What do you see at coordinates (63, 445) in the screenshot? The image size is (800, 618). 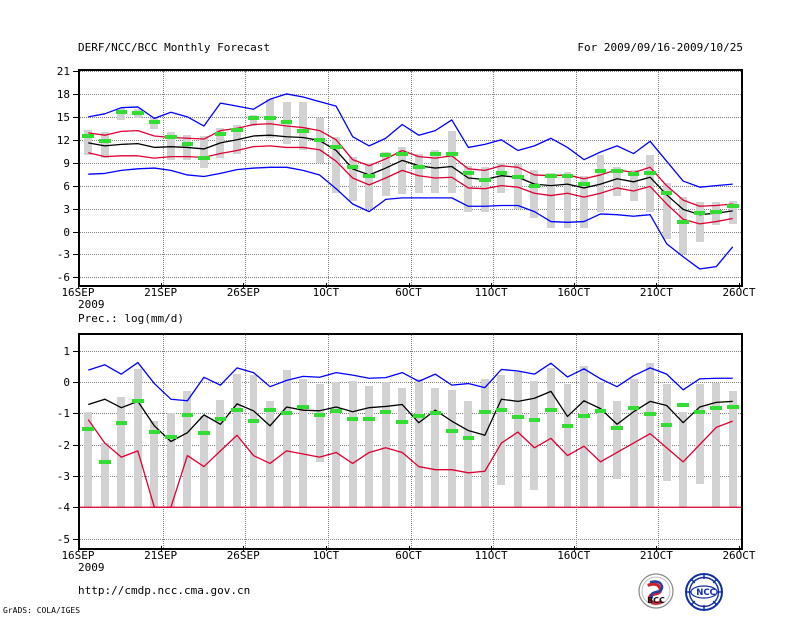 I see `y-axis-tick-label: -2` at bounding box center [63, 445].